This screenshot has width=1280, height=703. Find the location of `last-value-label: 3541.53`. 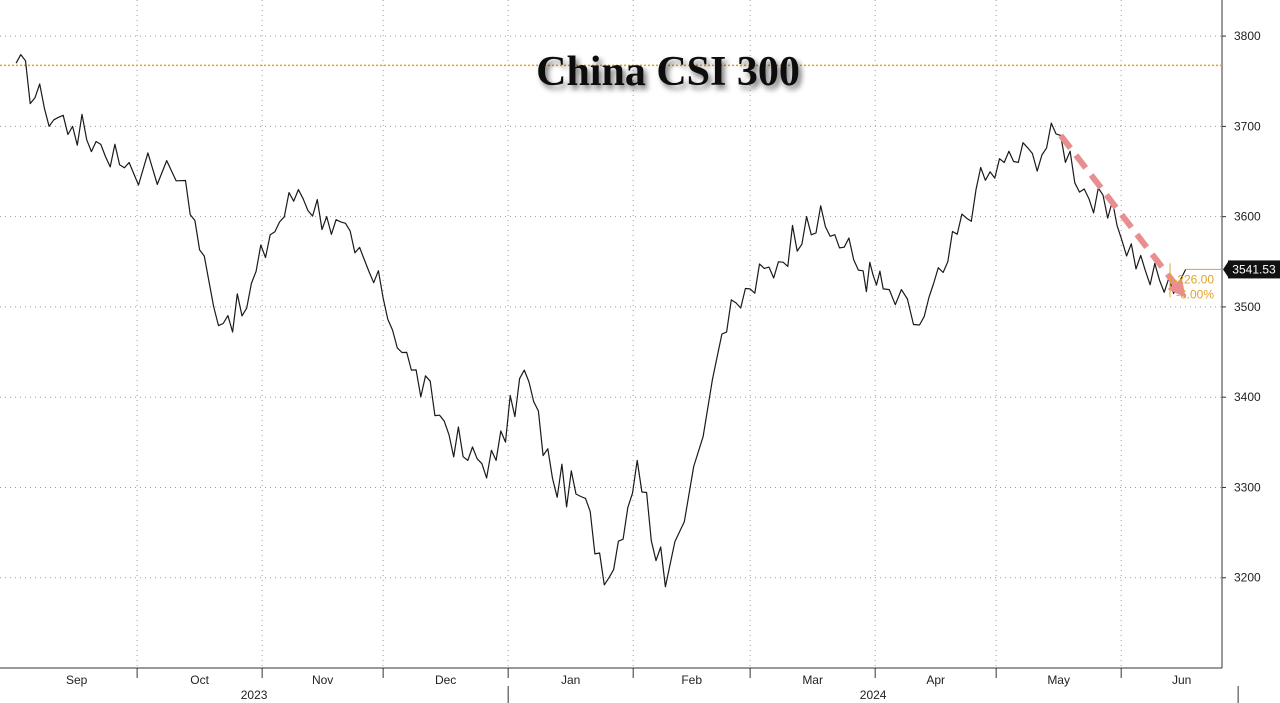

last-value-label: 3541.53 is located at coordinates (1254, 269).